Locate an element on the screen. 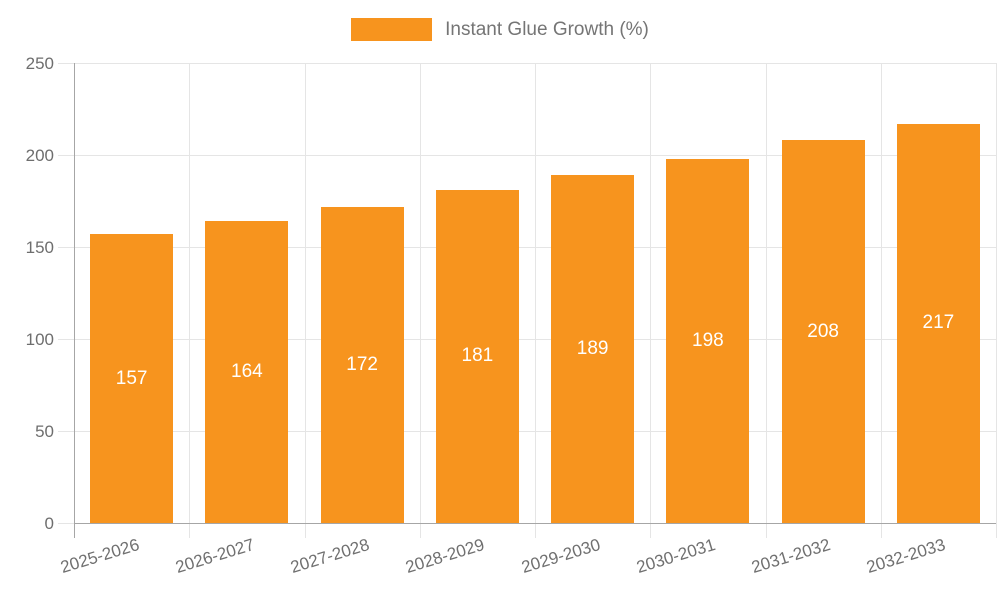  bar: 217 is located at coordinates (938, 323).